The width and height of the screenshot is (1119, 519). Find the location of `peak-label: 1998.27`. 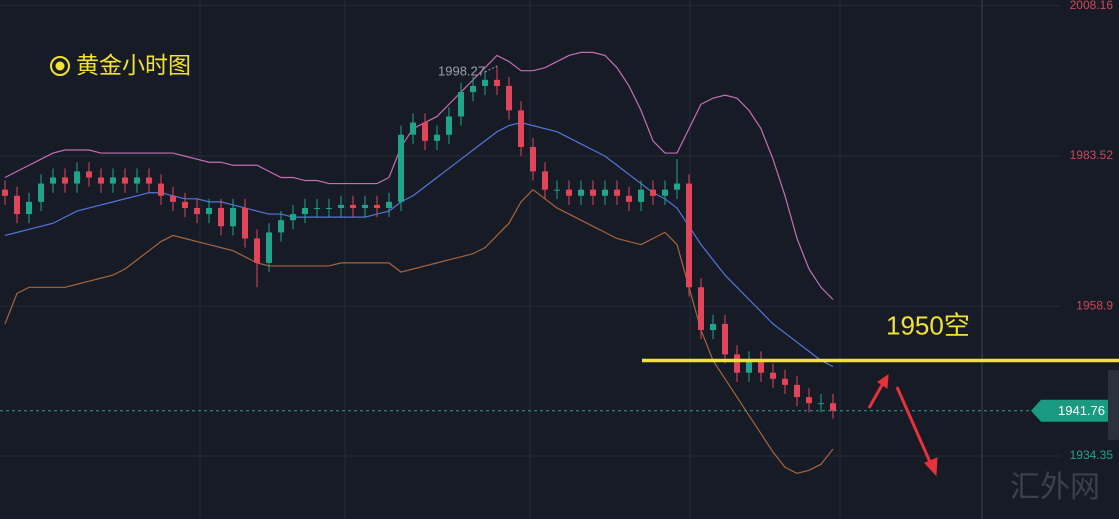

peak-label: 1998.27 is located at coordinates (461, 70).